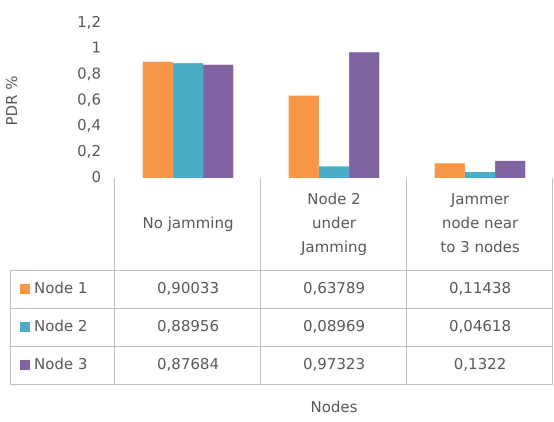 The height and width of the screenshot is (422, 554). Describe the element at coordinates (480, 223) in the screenshot. I see `x-tick-label: Jammer node near to 3 nodes` at that location.